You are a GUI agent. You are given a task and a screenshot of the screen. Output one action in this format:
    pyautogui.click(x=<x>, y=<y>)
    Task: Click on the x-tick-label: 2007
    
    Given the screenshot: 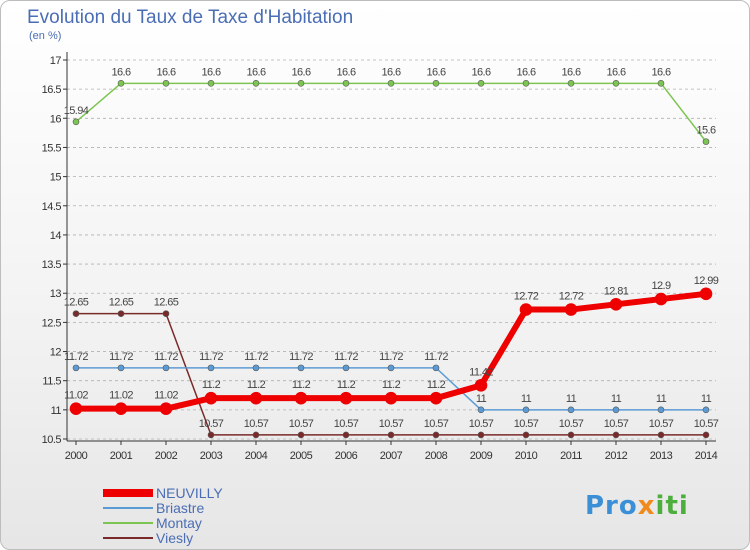 What is the action you would take?
    pyautogui.click(x=391, y=456)
    